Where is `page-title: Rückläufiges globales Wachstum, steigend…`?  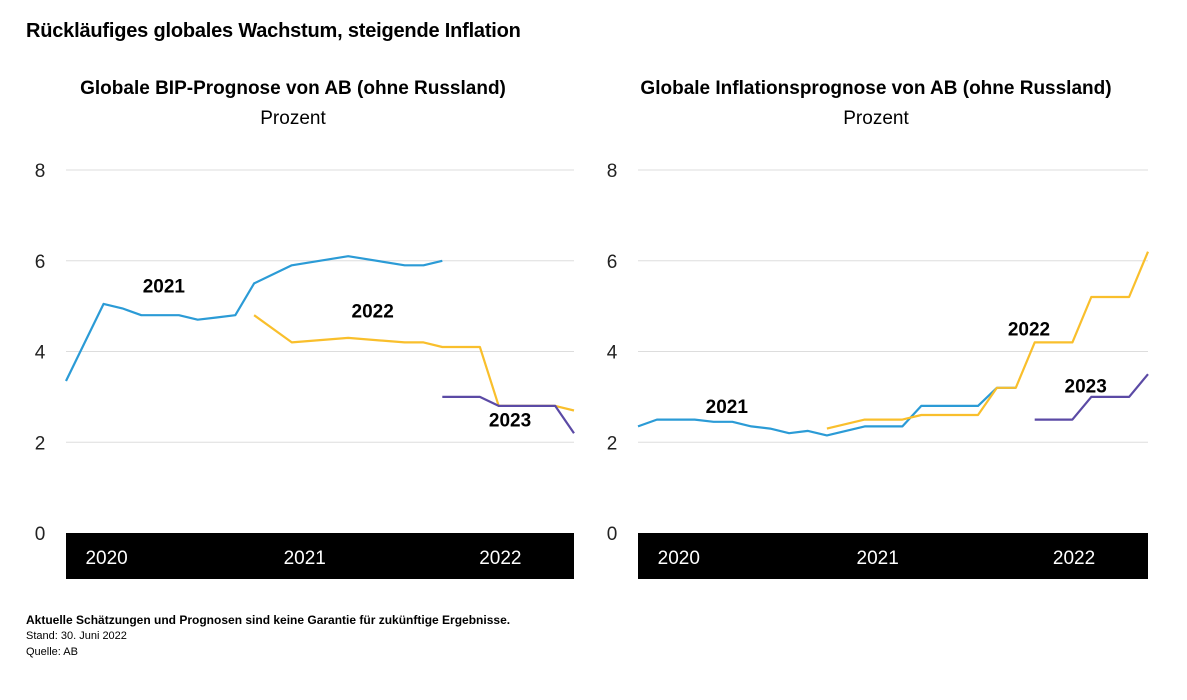 page-title: Rückläufiges globales Wachstum, steigend… is located at coordinates (273, 31).